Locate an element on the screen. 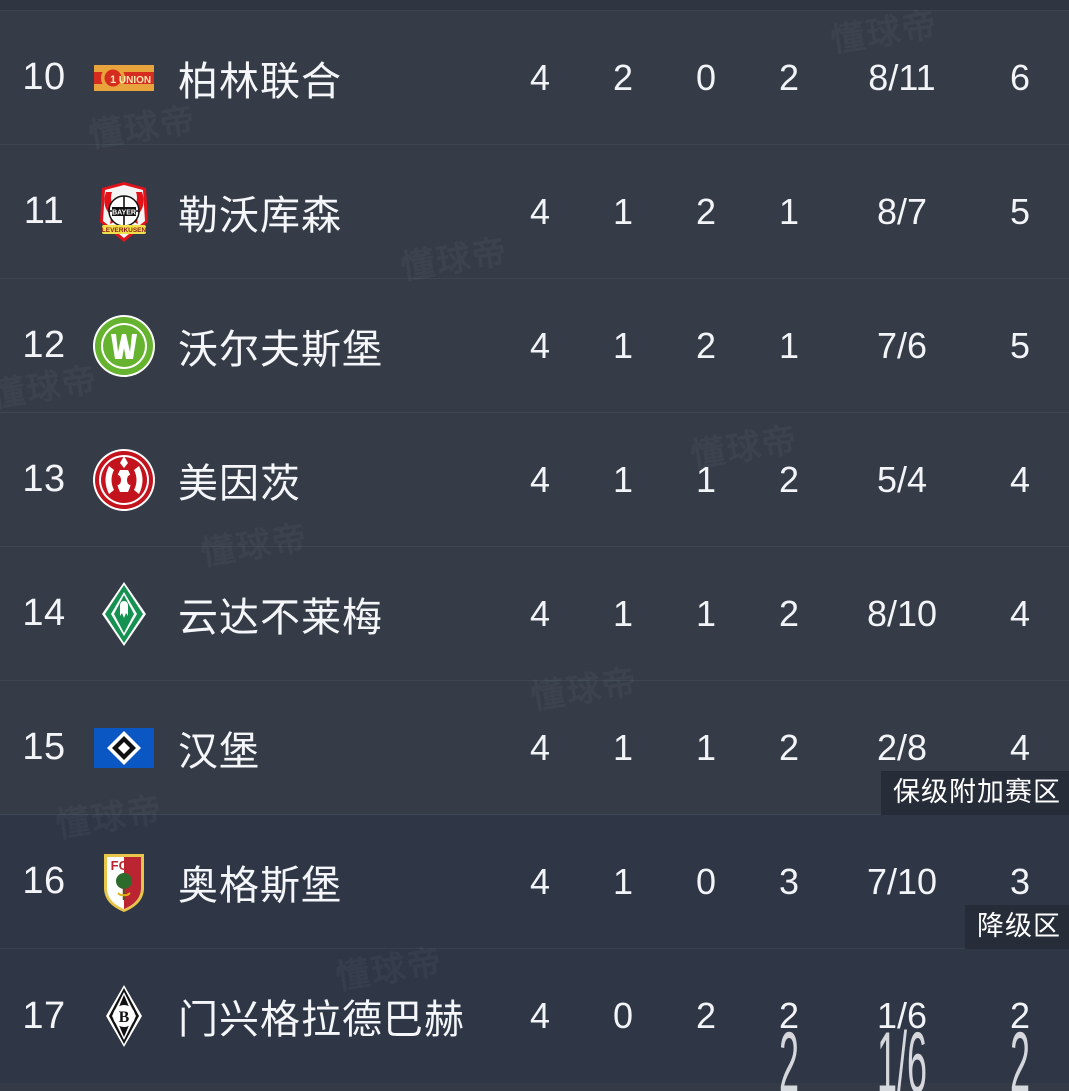 Image resolution: width=1069 pixels, height=1091 pixels. goals-cell: 7/10 is located at coordinates (902, 881).